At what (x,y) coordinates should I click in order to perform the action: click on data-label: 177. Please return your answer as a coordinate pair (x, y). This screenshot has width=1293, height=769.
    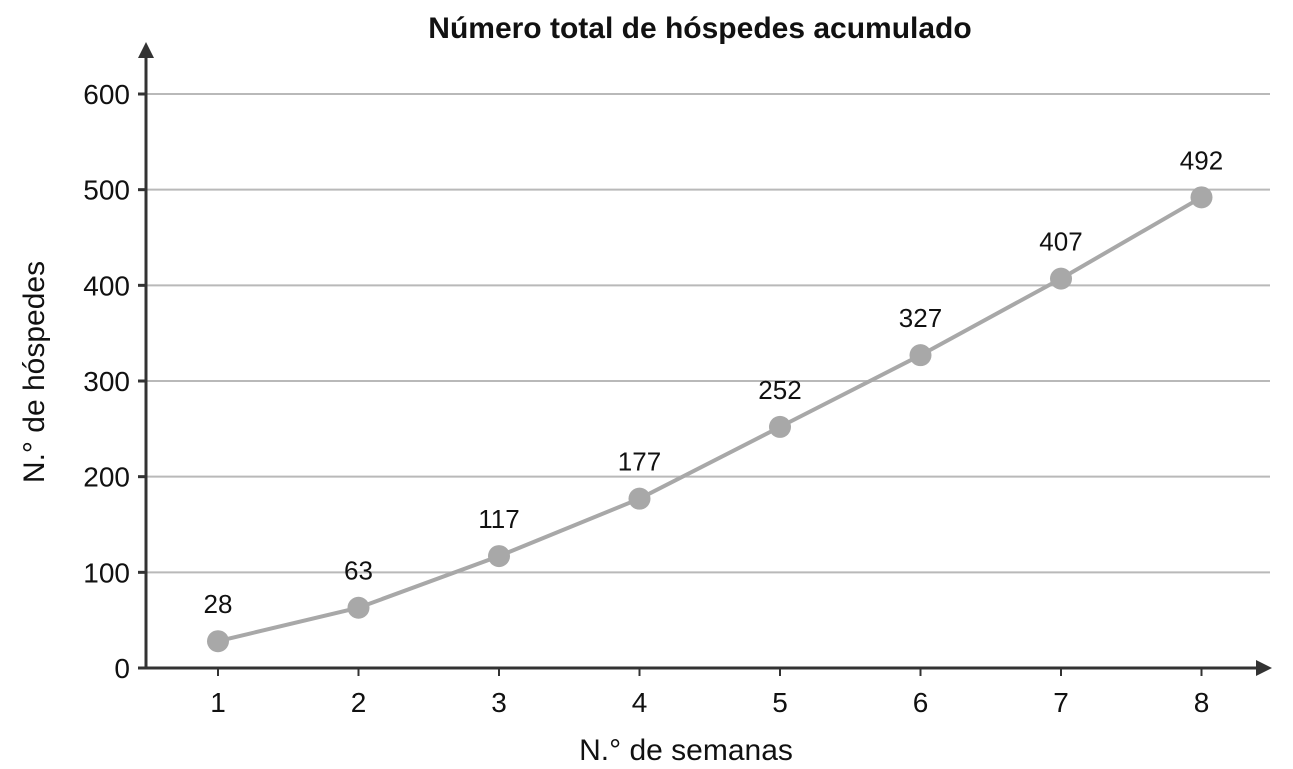
    Looking at the image, I should click on (639, 462).